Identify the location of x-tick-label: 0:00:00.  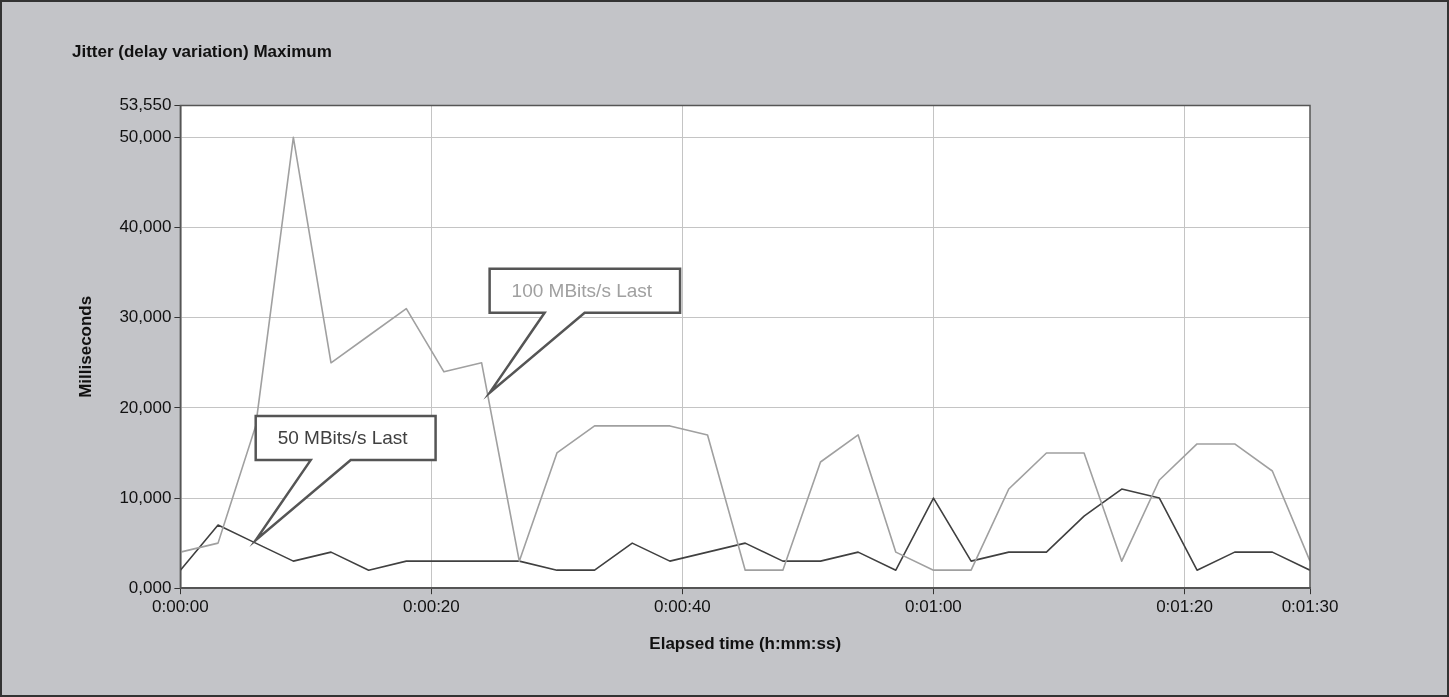
(180, 607).